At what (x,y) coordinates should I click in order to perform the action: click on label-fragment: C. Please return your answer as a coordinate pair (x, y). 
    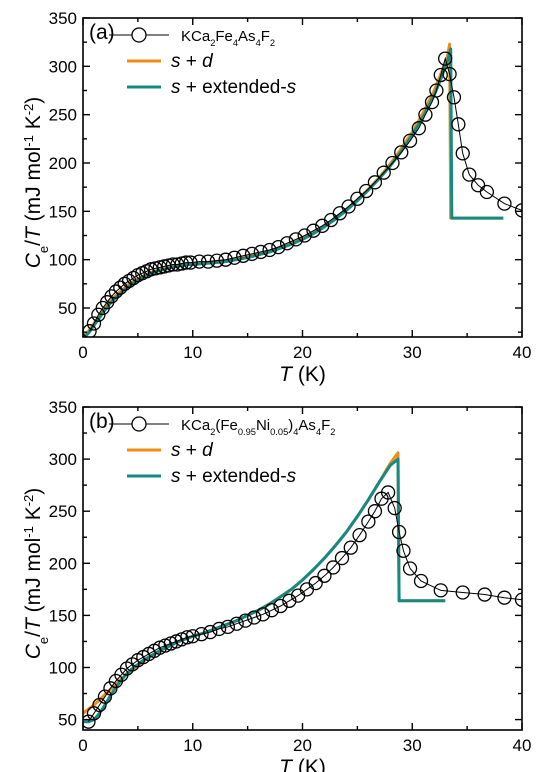
    Looking at the image, I should click on (33, 651).